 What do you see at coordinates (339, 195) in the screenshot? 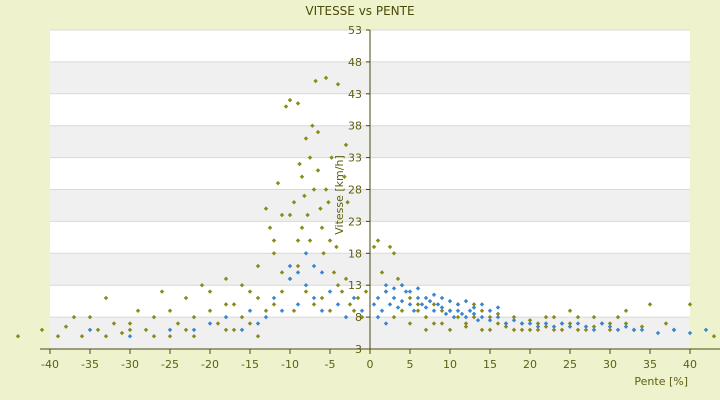
I see `y-axis-title: Vitesse [km/h]` at bounding box center [339, 195].